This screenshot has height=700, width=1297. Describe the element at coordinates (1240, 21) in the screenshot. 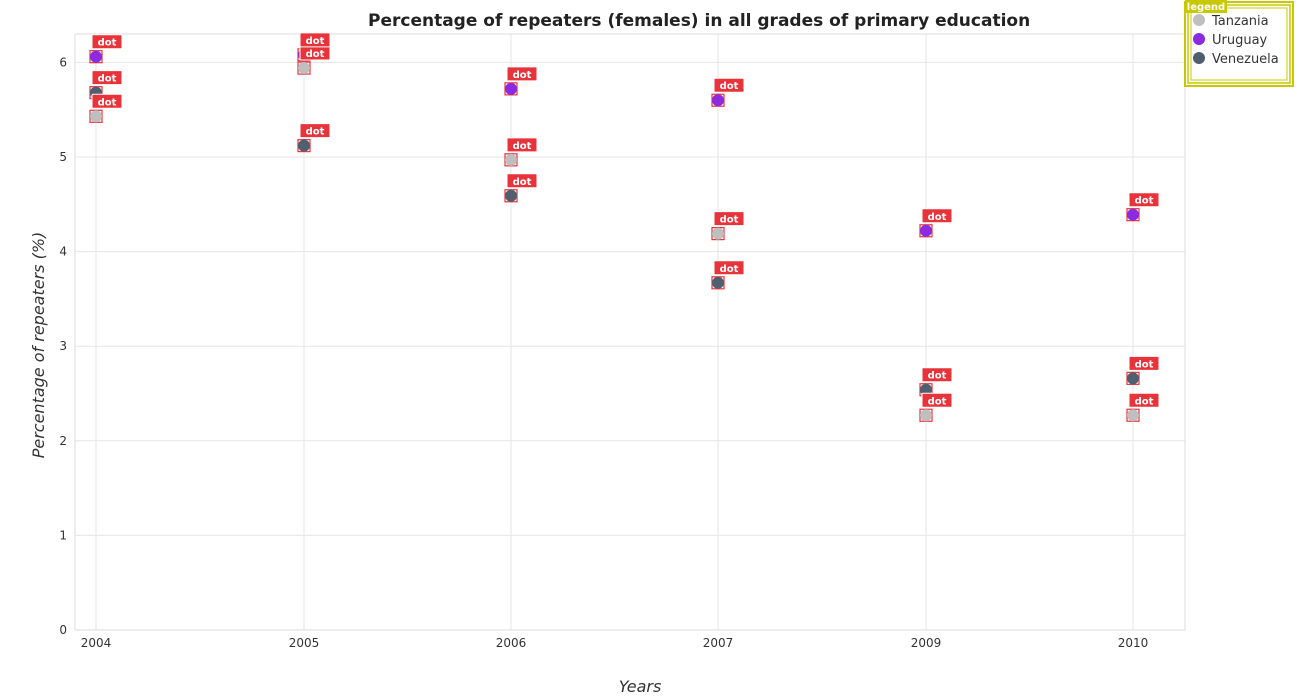

I see `legend-entry-label: Tanzania` at that location.